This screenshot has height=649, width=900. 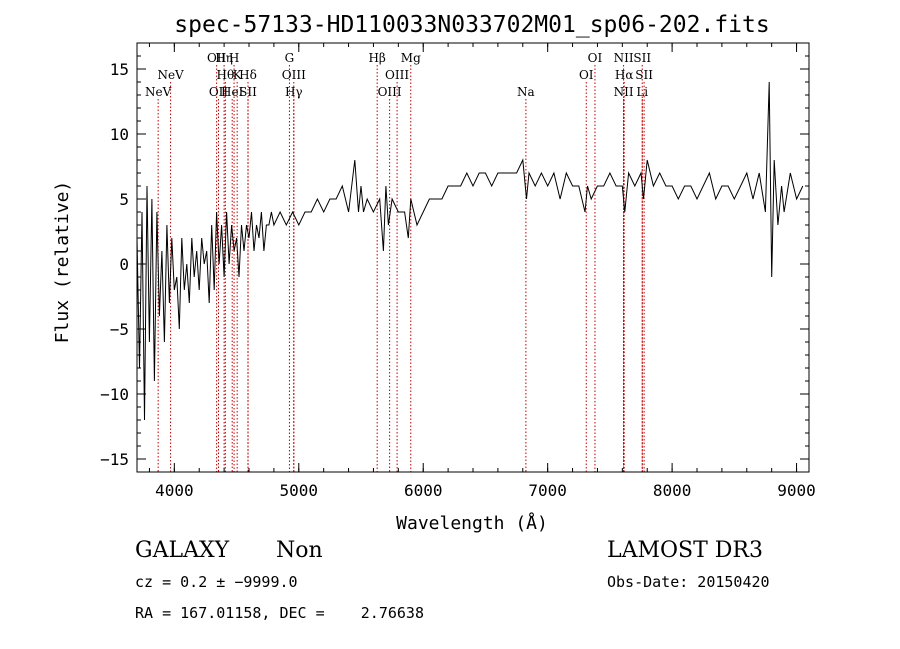 I want to click on y-tick-label: 5, so click(x=124, y=199).